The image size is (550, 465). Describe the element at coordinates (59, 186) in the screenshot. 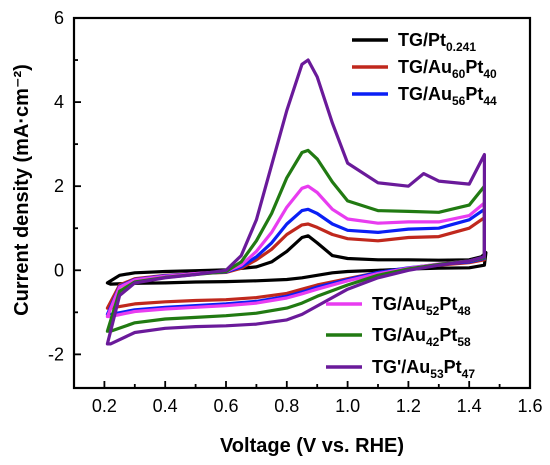

I see `y-tick-label: 2` at that location.